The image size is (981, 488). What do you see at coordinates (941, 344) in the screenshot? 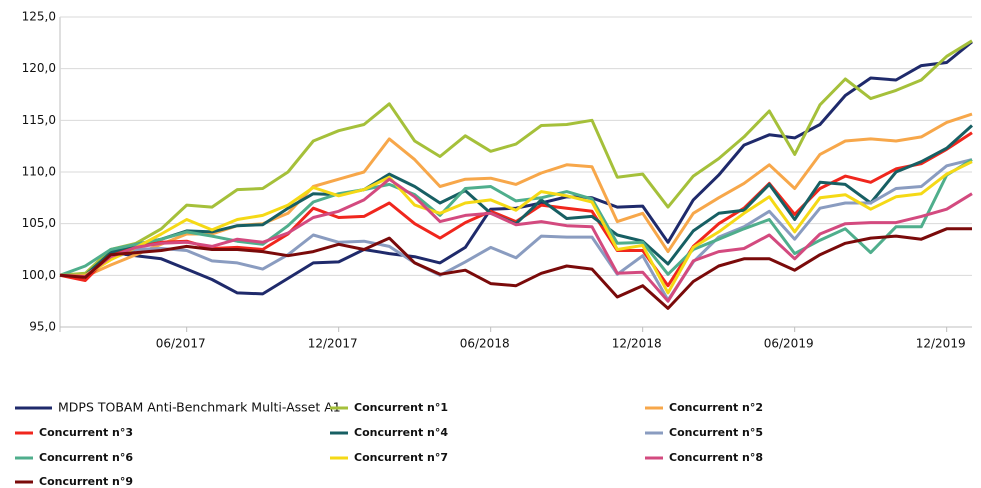
I see `x-tick-label: 12/2019` at bounding box center [941, 344].